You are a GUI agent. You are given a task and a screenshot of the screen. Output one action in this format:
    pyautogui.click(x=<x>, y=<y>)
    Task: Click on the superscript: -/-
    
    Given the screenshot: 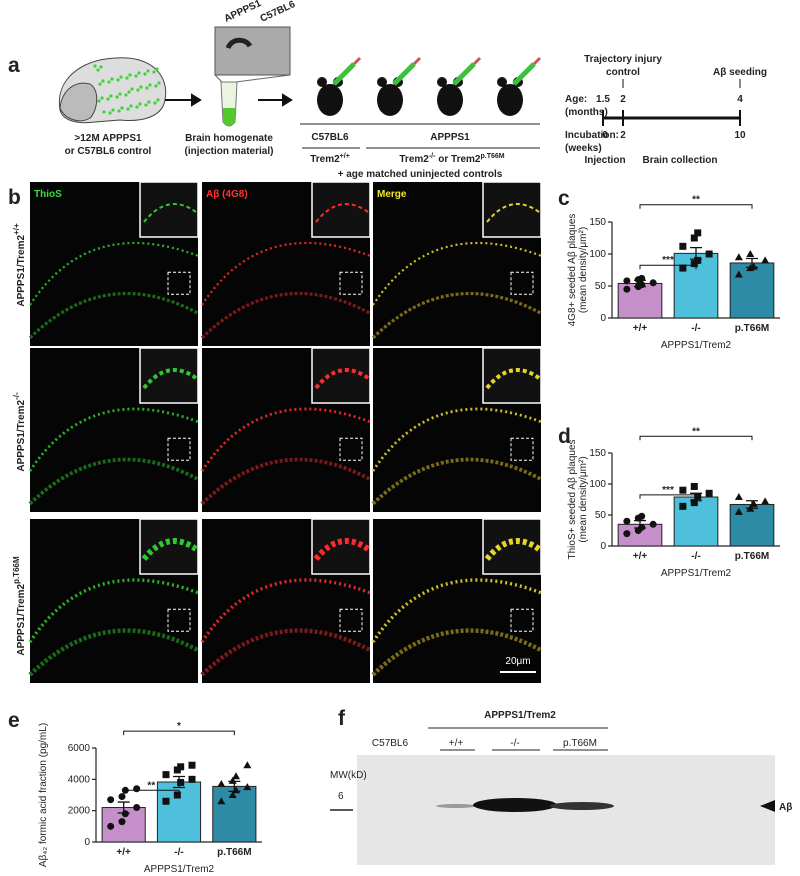 What is the action you would take?
    pyautogui.click(x=432, y=156)
    